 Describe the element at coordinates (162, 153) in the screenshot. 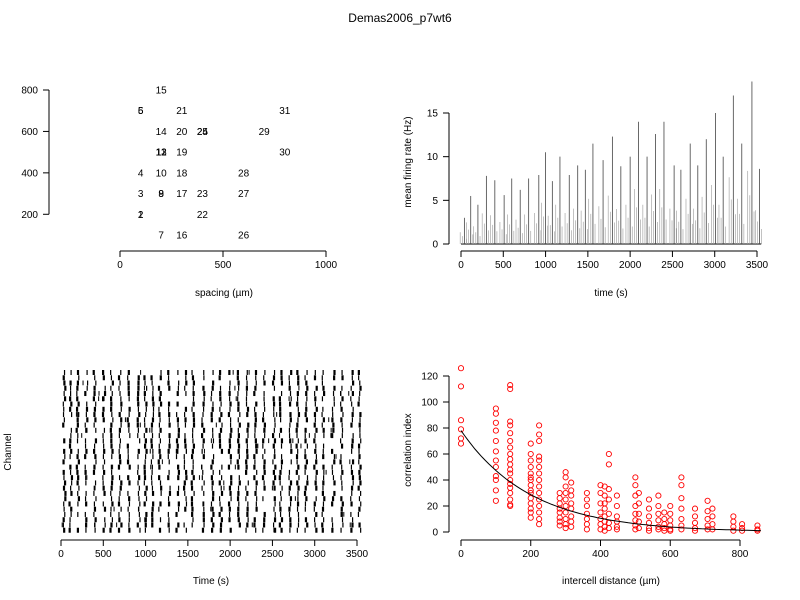

I see `electrode-label: 13` at that location.